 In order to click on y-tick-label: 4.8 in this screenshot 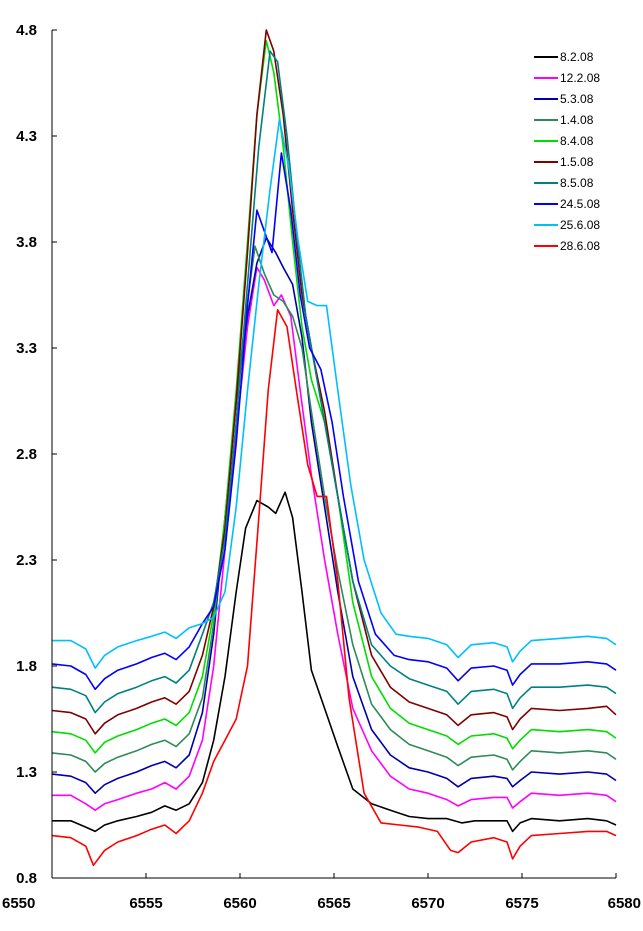, I will do `click(26, 30)`.